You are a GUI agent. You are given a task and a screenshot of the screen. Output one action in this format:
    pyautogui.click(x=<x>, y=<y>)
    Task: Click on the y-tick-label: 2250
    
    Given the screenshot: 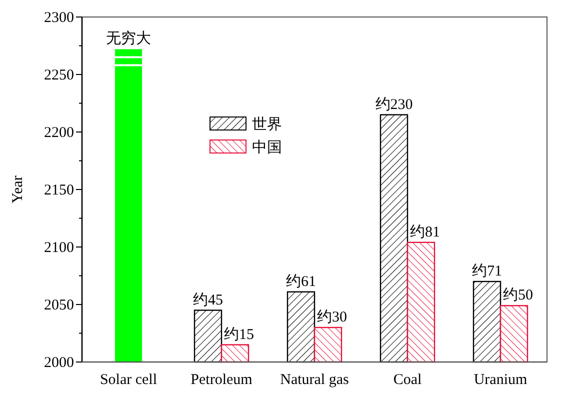 What is the action you would take?
    pyautogui.click(x=59, y=76)
    